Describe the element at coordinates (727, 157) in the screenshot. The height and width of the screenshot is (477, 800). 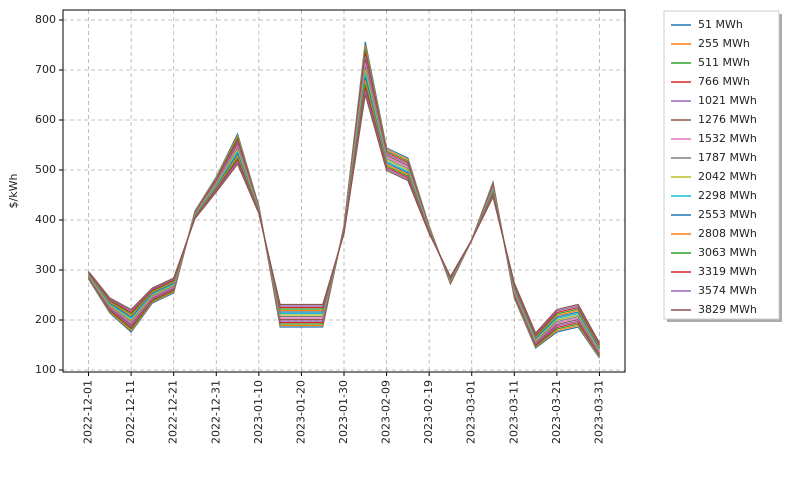
I see `legend-label: 1787 MWh` at that location.